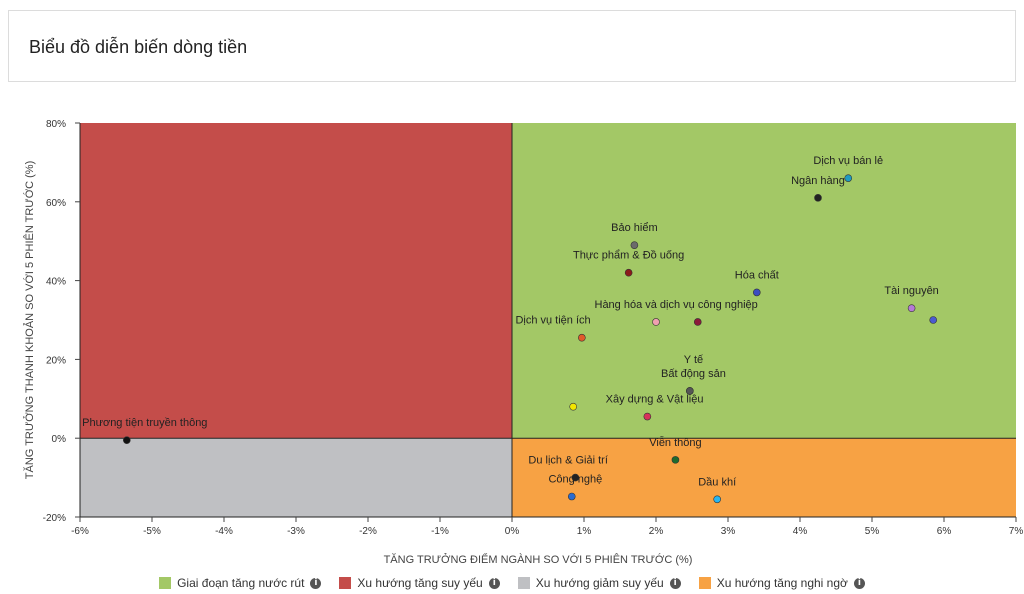 The width and height of the screenshot is (1024, 594). Describe the element at coordinates (152, 531) in the screenshot. I see `x-tick-label: -5%` at that location.